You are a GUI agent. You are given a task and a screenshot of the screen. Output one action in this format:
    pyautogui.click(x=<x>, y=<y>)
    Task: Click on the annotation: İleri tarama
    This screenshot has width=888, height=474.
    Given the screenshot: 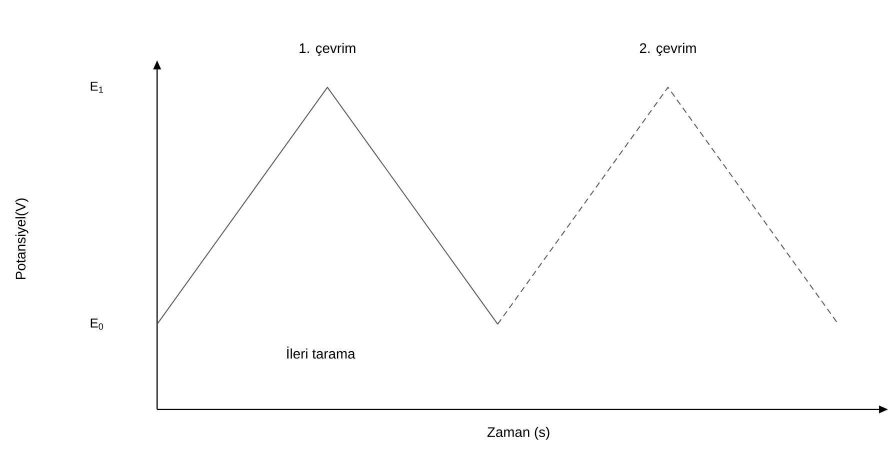 What is the action you would take?
    pyautogui.click(x=321, y=352)
    